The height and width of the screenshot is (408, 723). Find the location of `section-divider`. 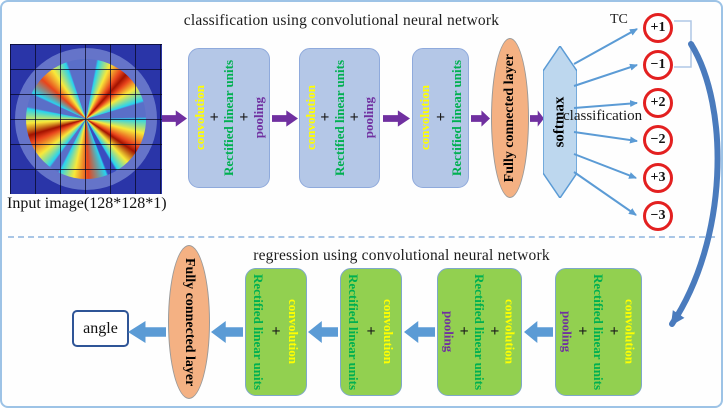

section-divider is located at coordinates (361, 237).